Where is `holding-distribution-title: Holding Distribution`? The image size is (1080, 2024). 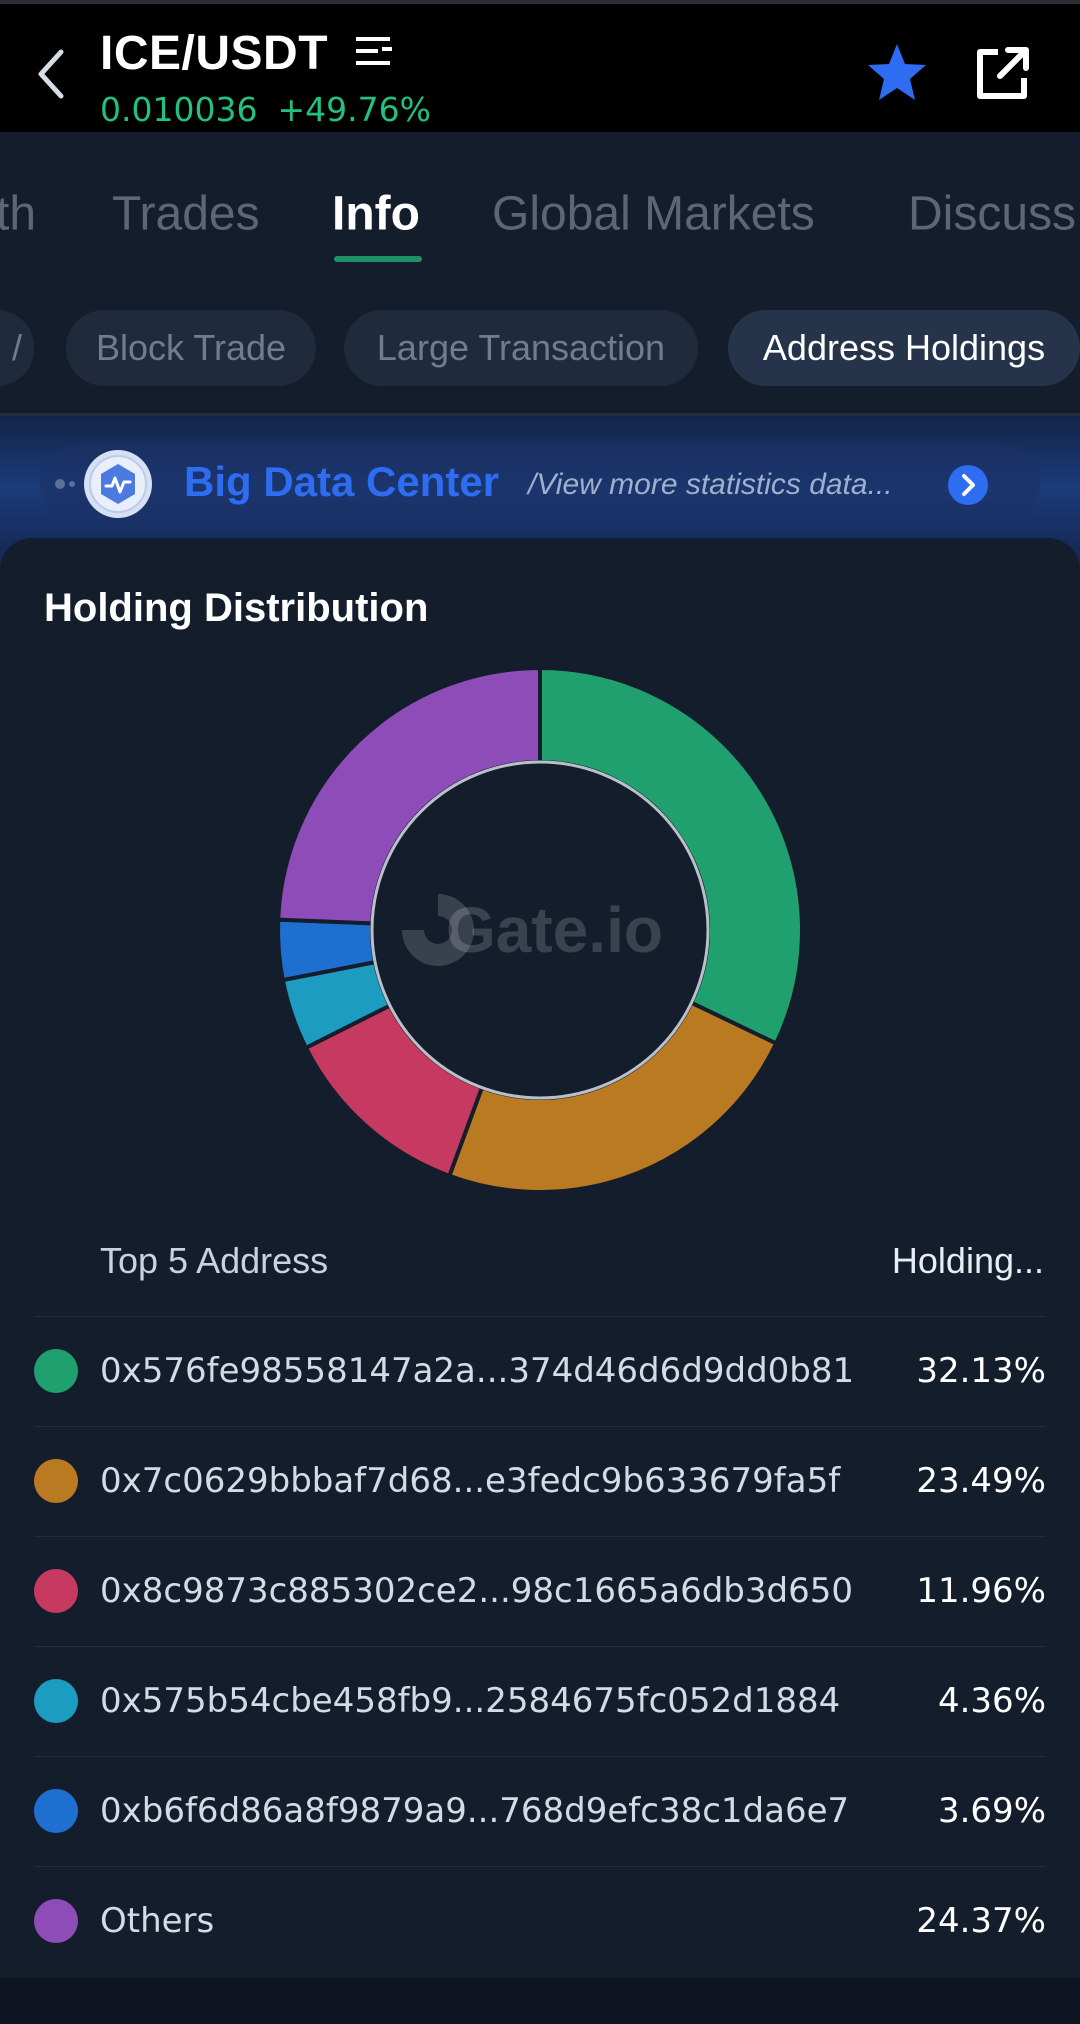 holding-distribution-title: Holding Distribution is located at coordinates (236, 608).